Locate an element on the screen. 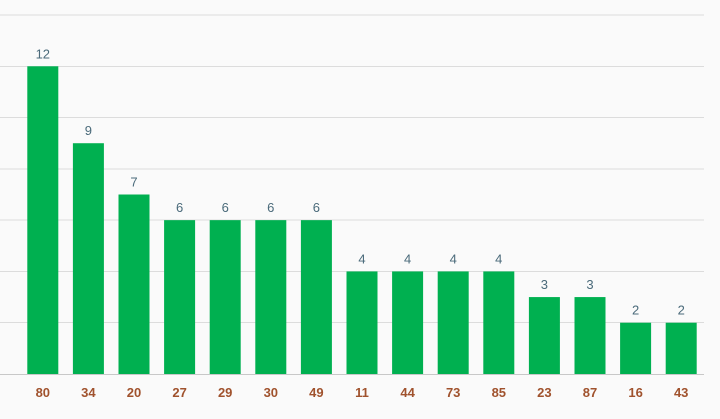 Image resolution: width=720 pixels, height=419 pixels. value-label-23: 3 is located at coordinates (544, 284).